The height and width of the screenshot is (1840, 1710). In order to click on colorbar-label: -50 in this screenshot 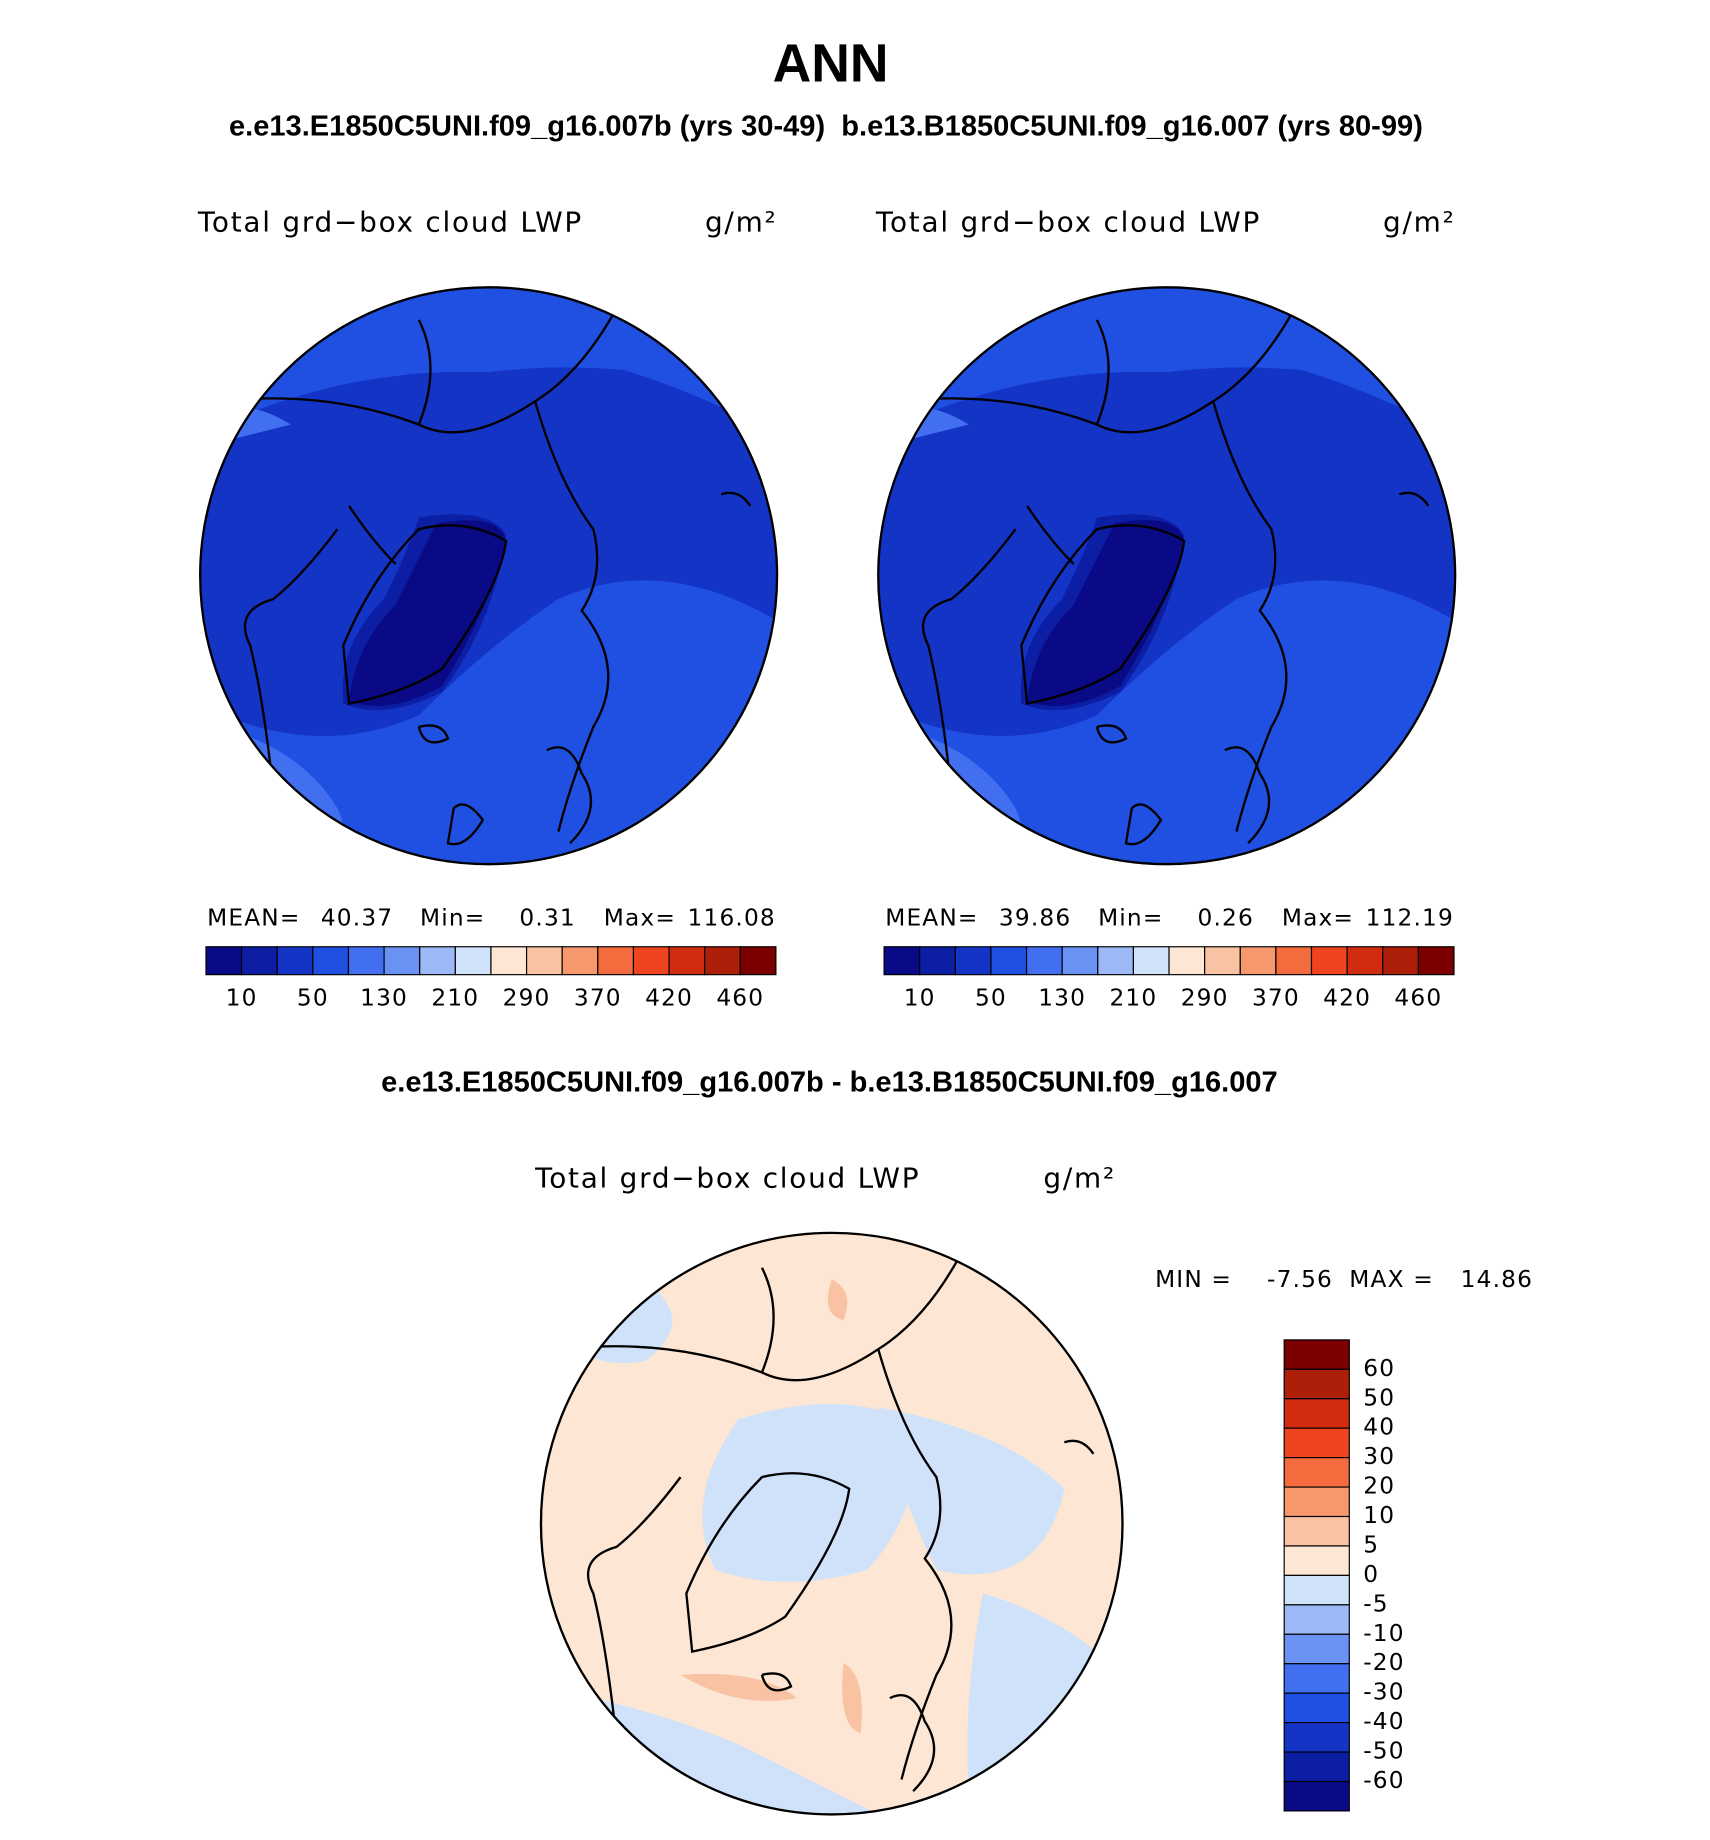, I will do `click(1383, 1751)`.